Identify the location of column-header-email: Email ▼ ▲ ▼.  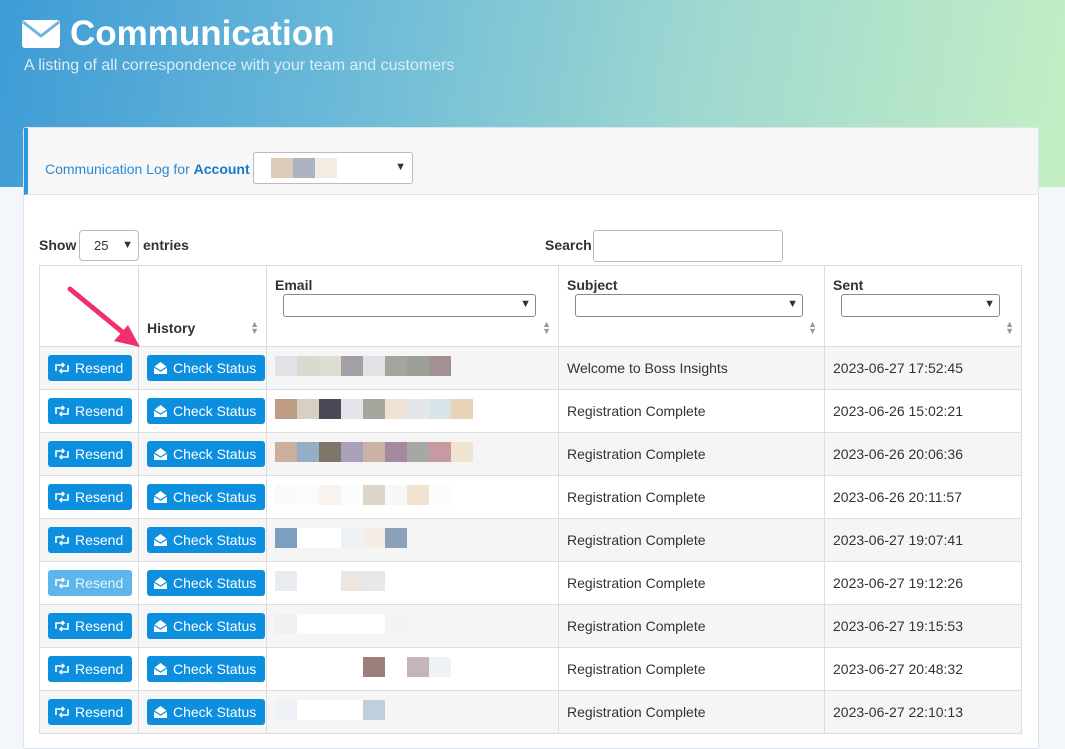
(412, 306).